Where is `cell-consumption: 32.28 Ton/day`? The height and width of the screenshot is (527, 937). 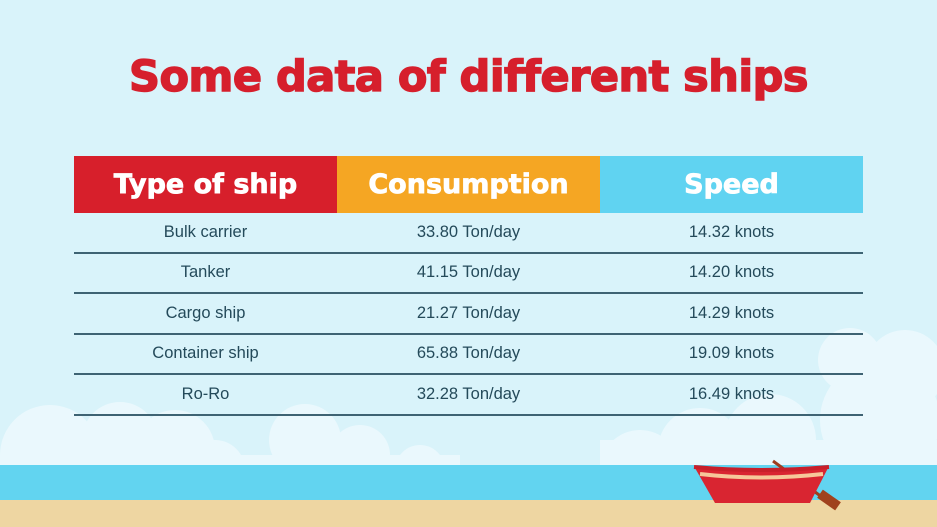
cell-consumption: 32.28 Ton/day is located at coordinates (468, 393).